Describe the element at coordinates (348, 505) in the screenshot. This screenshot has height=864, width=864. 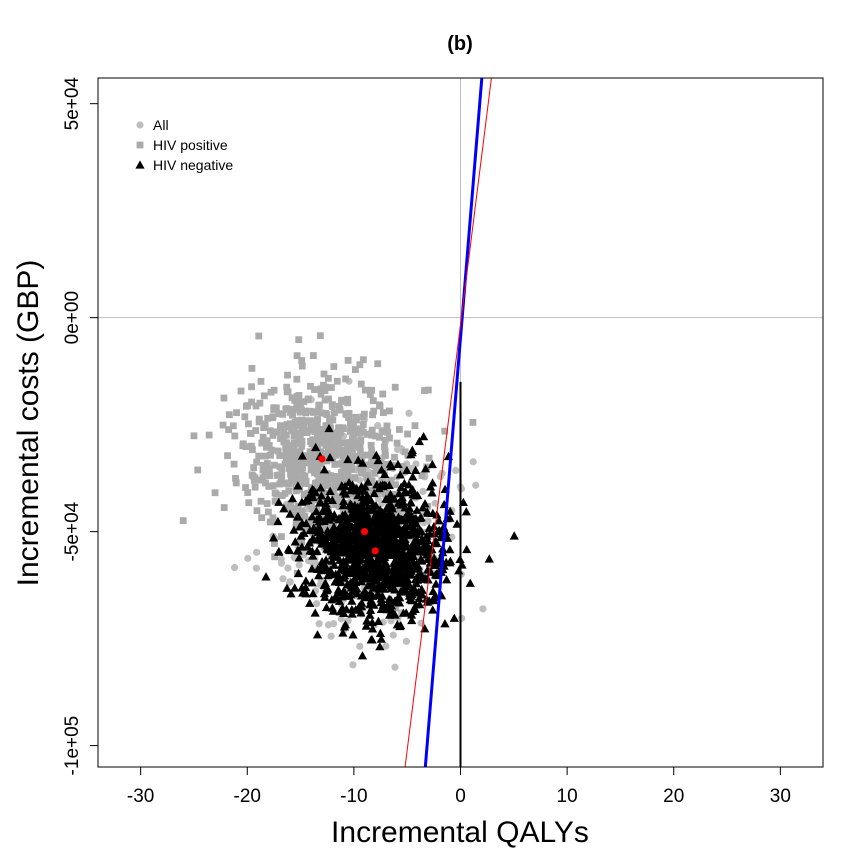
I see `mean-points` at that location.